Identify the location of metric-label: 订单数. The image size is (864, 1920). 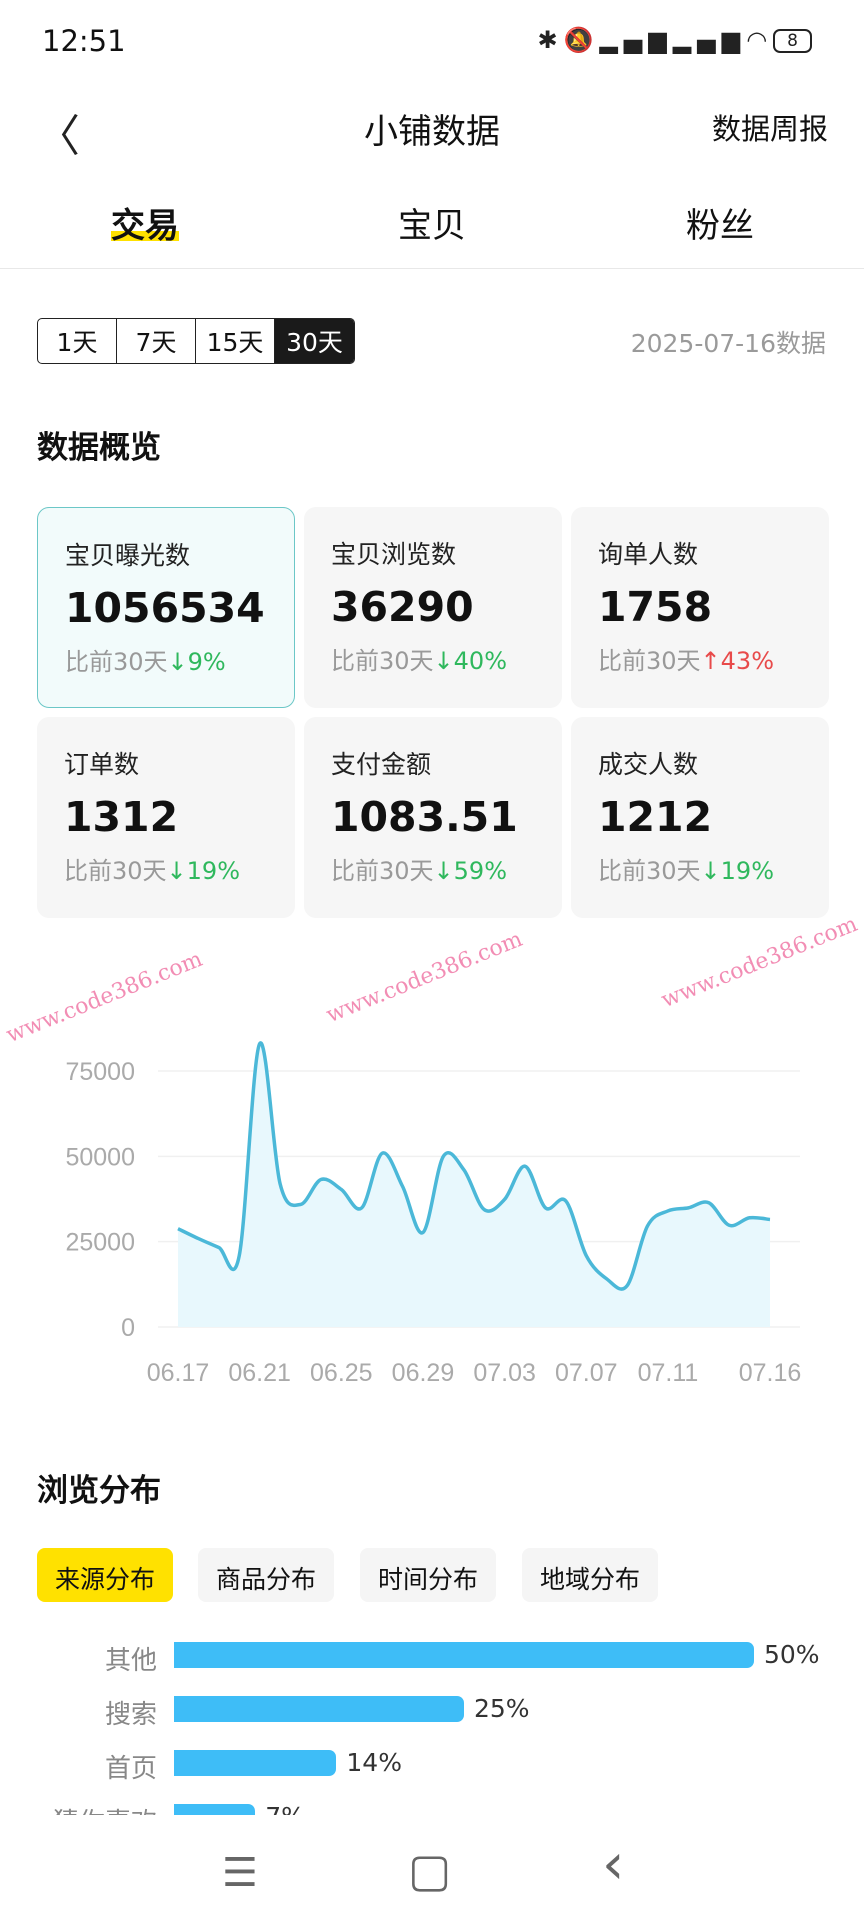
(102, 764).